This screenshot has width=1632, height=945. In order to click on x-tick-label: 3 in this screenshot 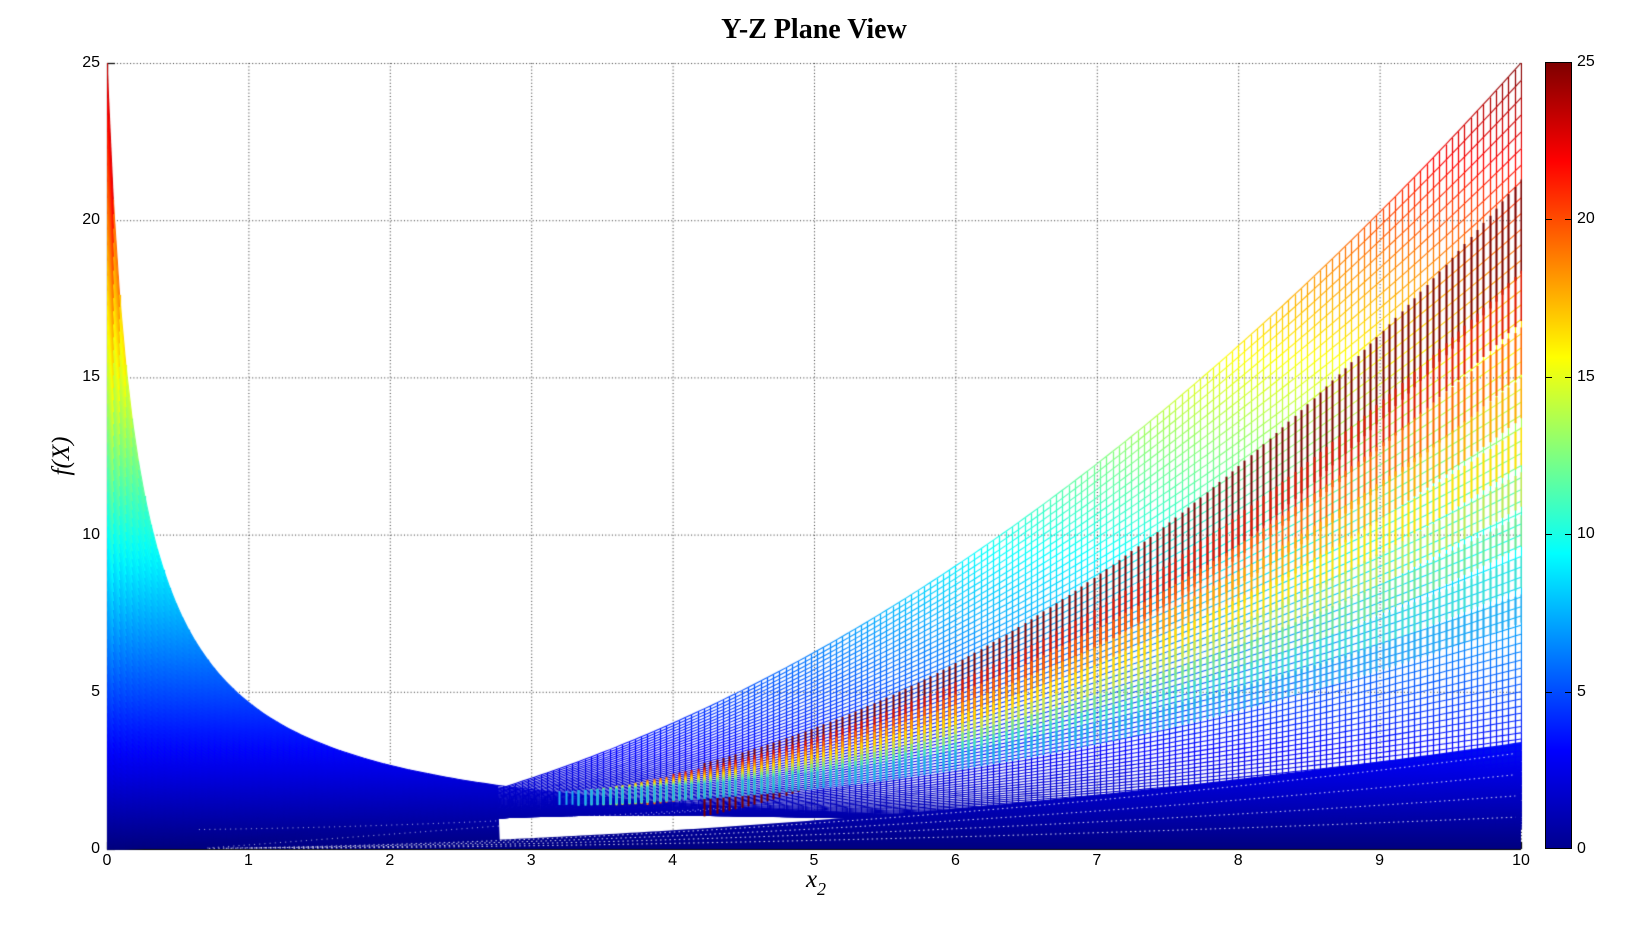, I will do `click(531, 860)`.